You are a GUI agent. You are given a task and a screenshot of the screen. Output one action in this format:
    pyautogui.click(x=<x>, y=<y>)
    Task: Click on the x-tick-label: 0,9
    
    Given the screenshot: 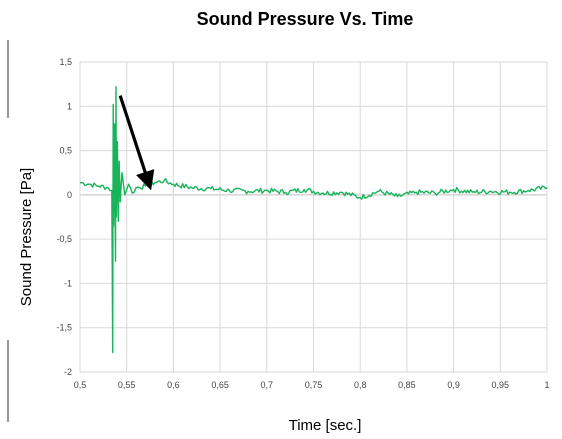 What is the action you would take?
    pyautogui.click(x=453, y=385)
    